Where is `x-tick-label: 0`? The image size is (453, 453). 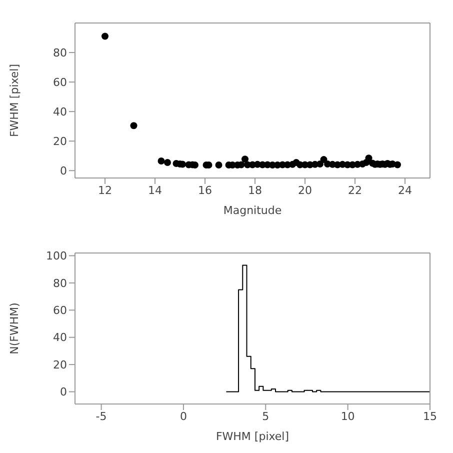
x-tick-label: 0 is located at coordinates (183, 416).